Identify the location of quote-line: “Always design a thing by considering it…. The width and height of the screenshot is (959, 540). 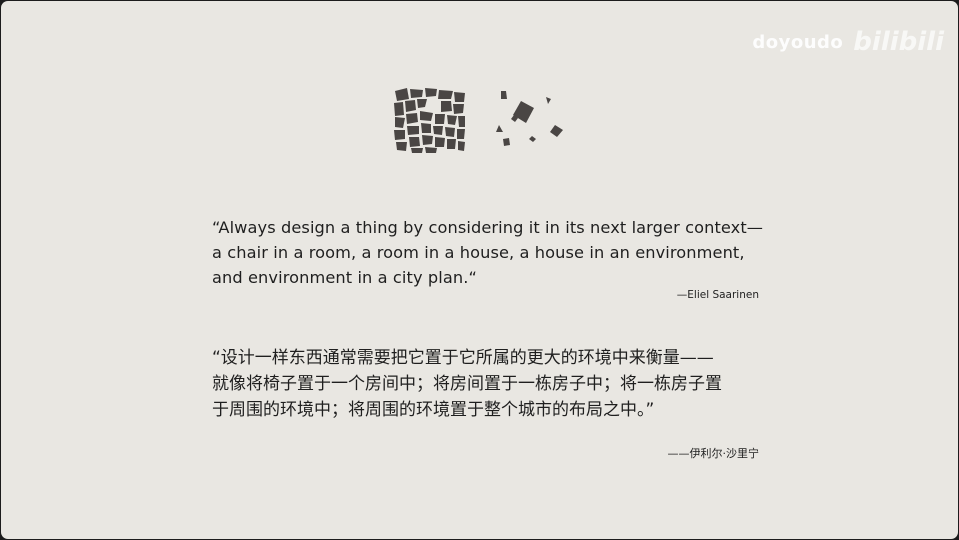
(488, 227).